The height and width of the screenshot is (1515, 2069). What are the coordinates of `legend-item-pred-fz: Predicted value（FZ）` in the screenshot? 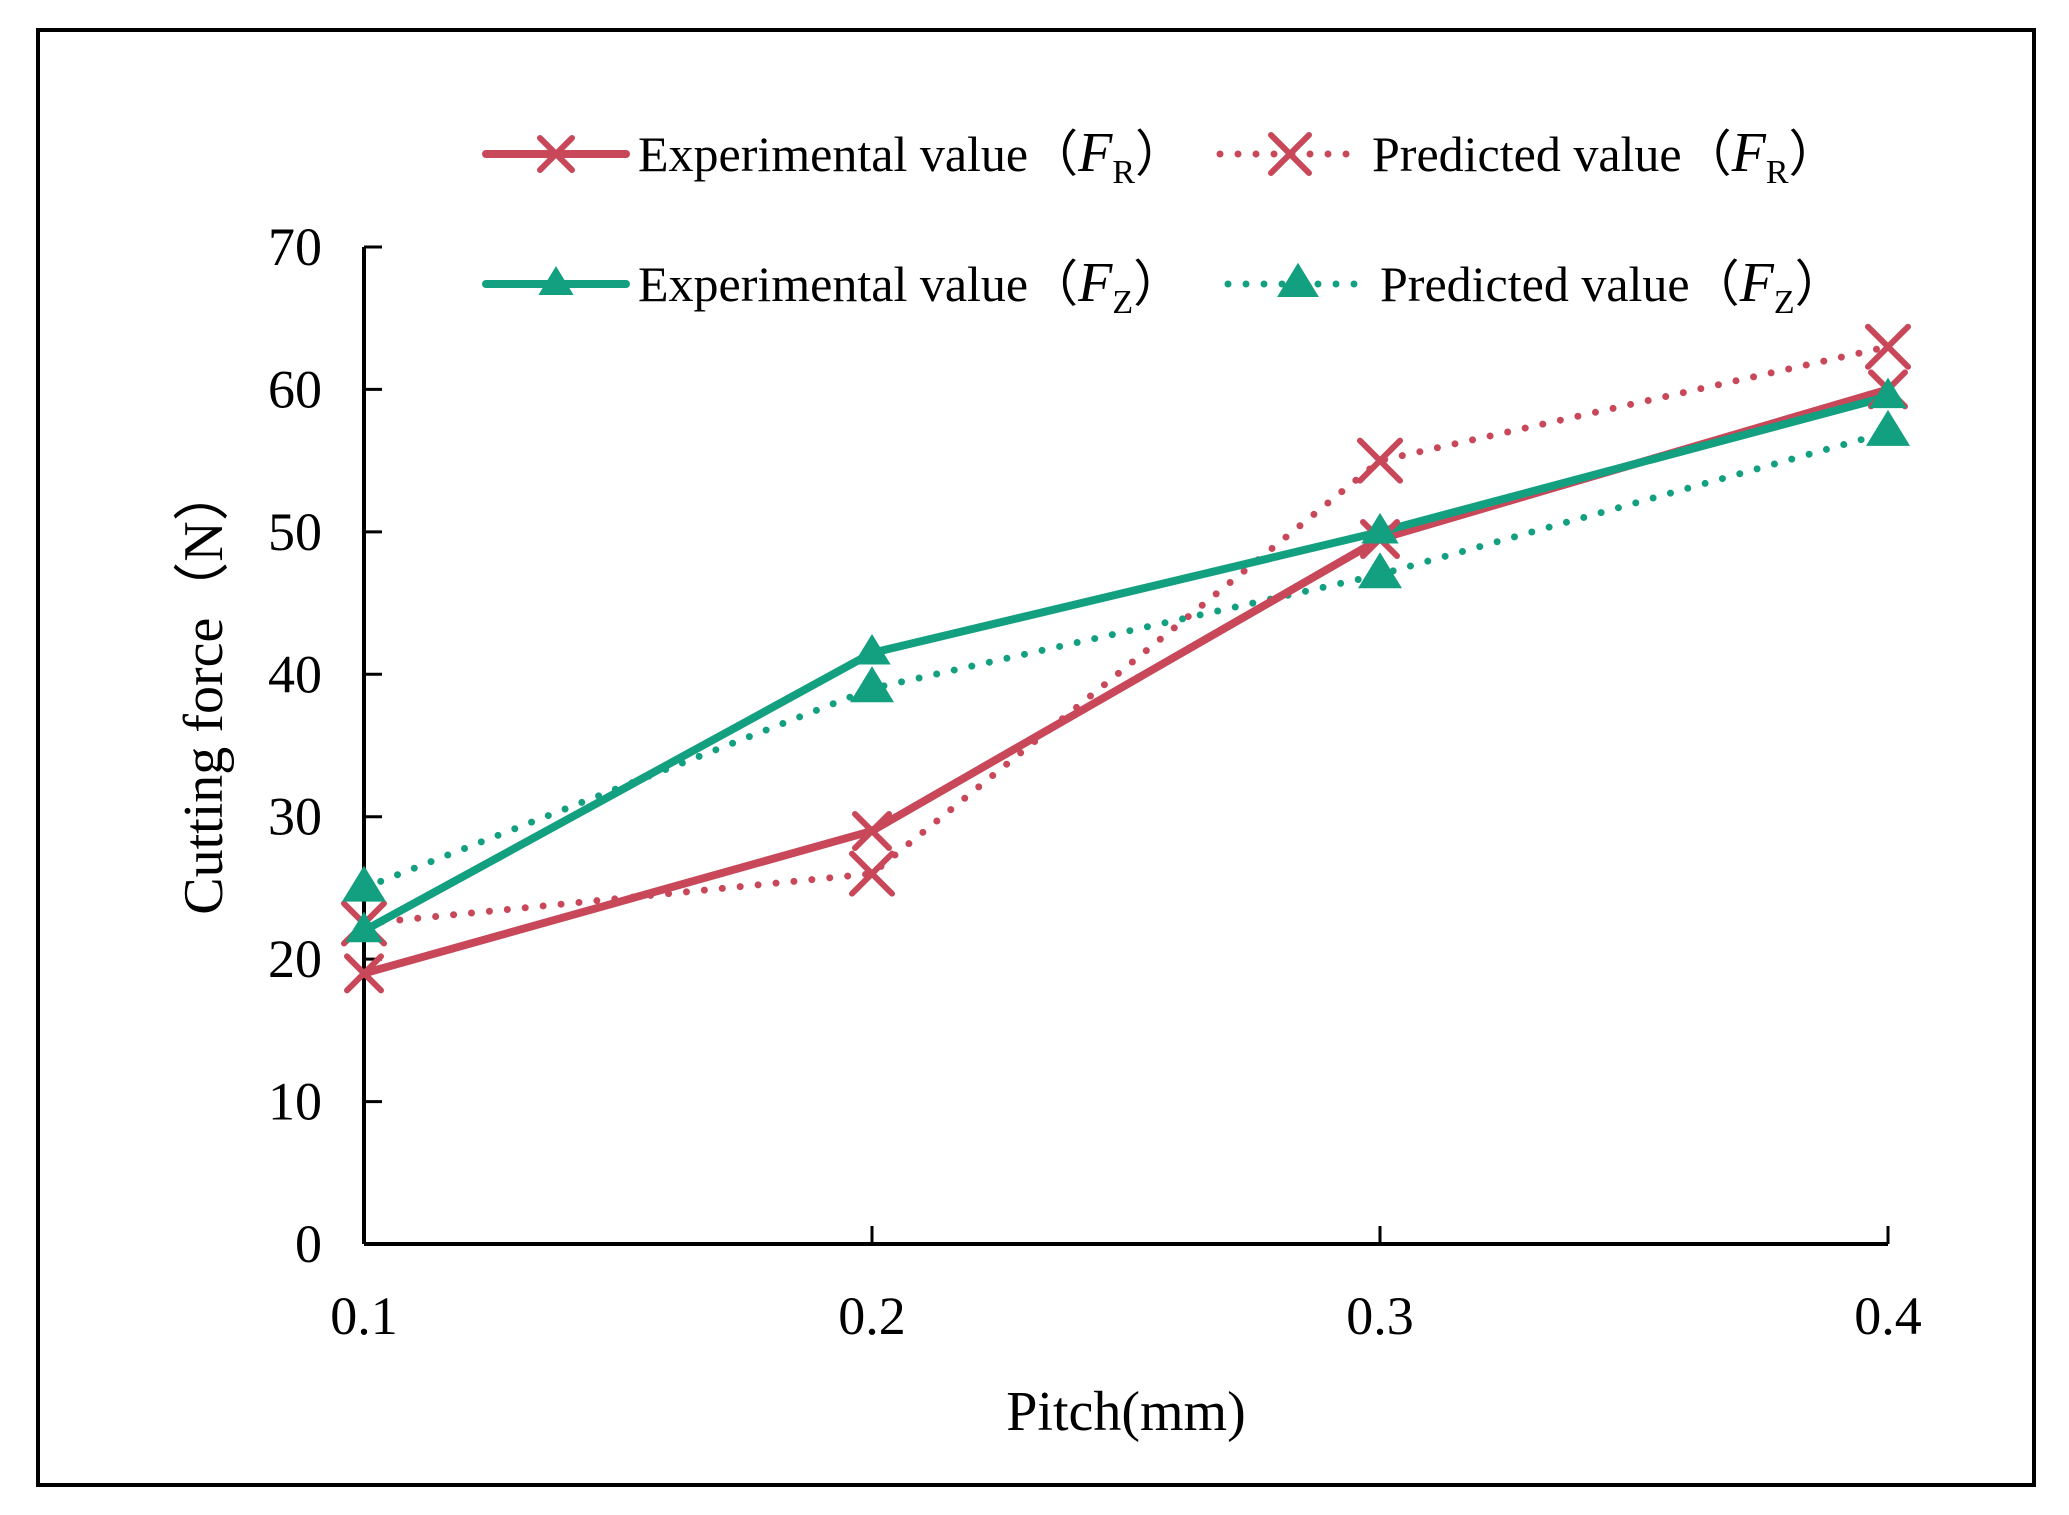 It's located at (1534, 286).